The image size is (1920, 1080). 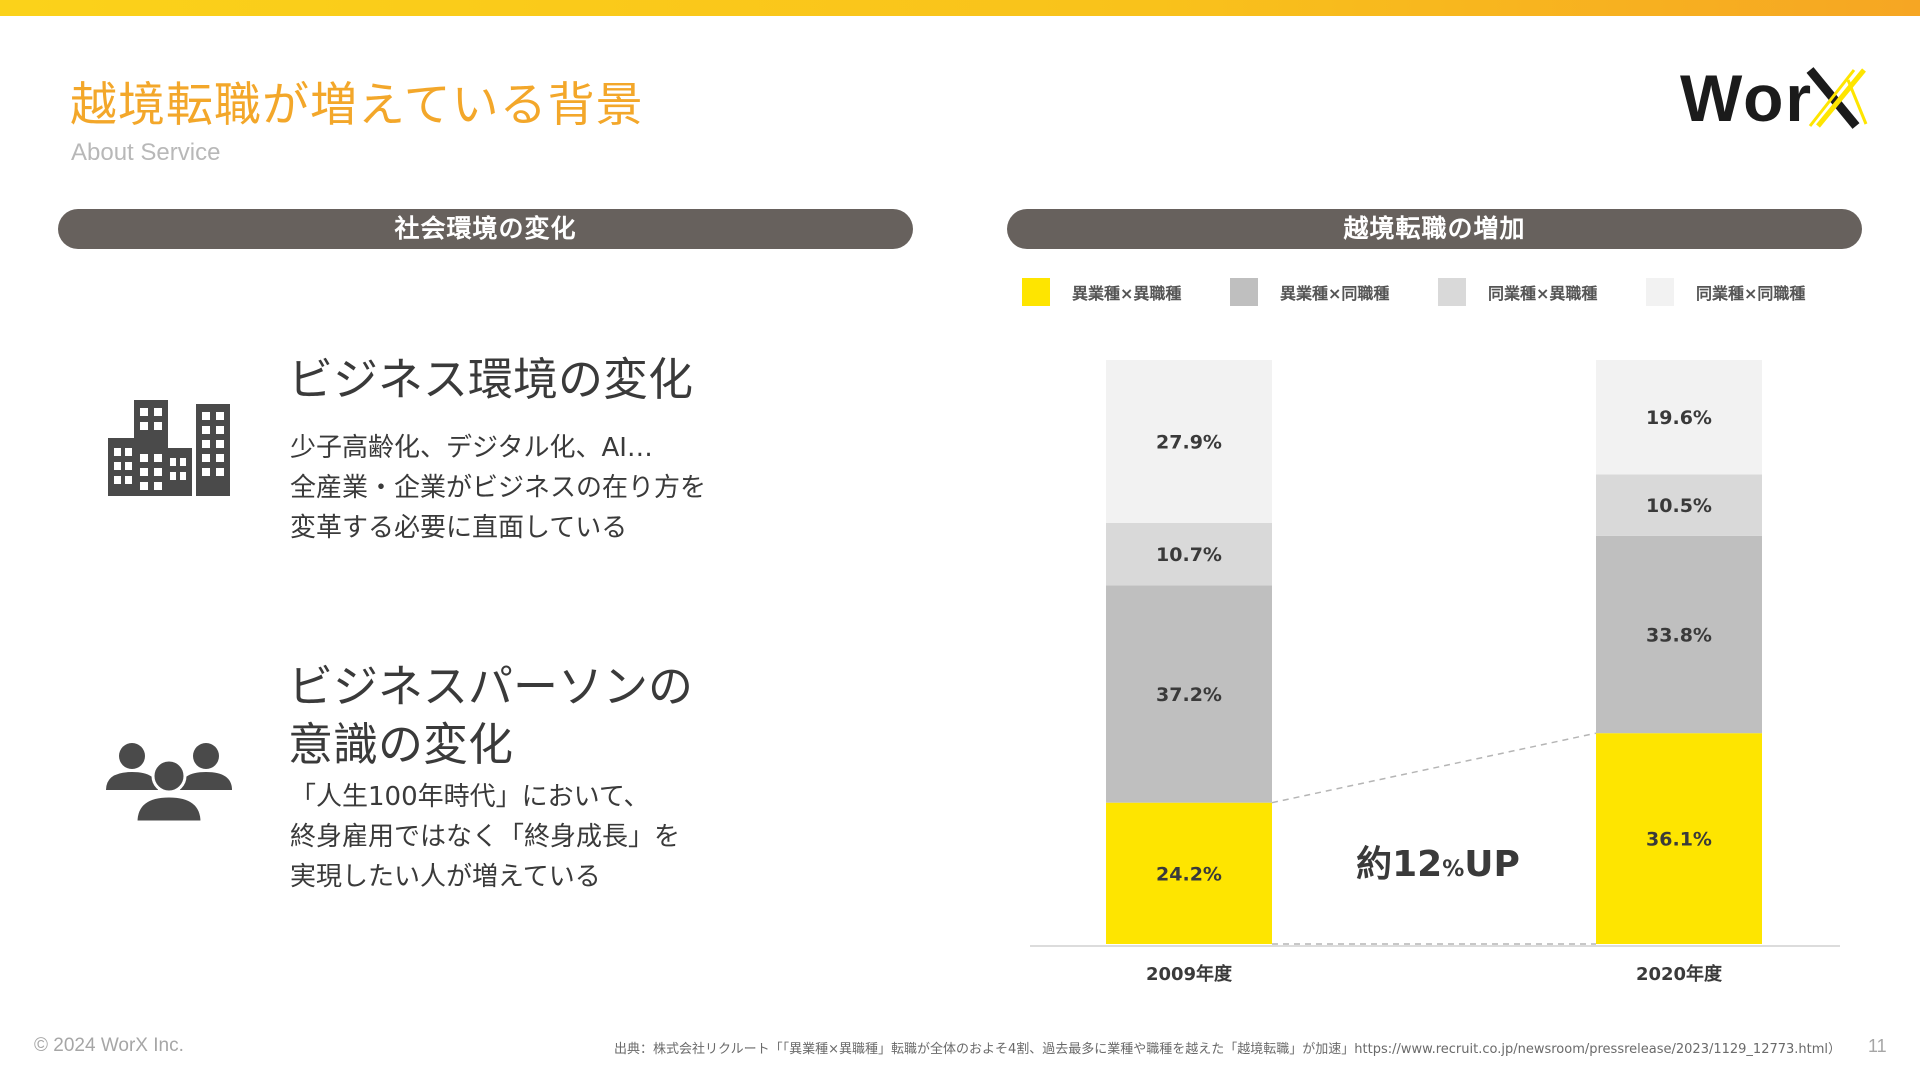 I want to click on data-label: 37.2%, so click(x=1189, y=695).